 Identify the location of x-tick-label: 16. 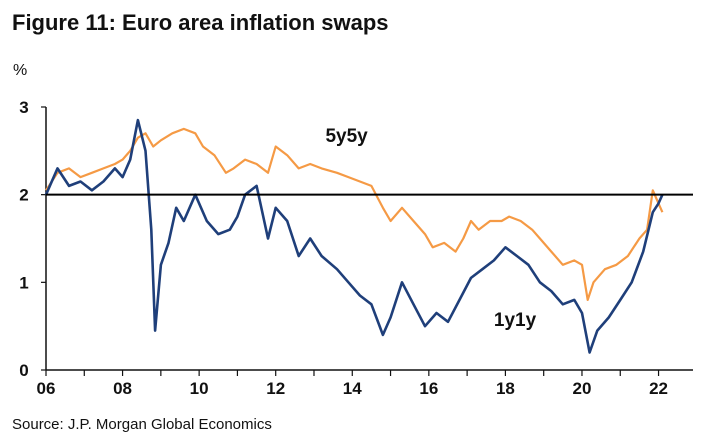
(428, 388).